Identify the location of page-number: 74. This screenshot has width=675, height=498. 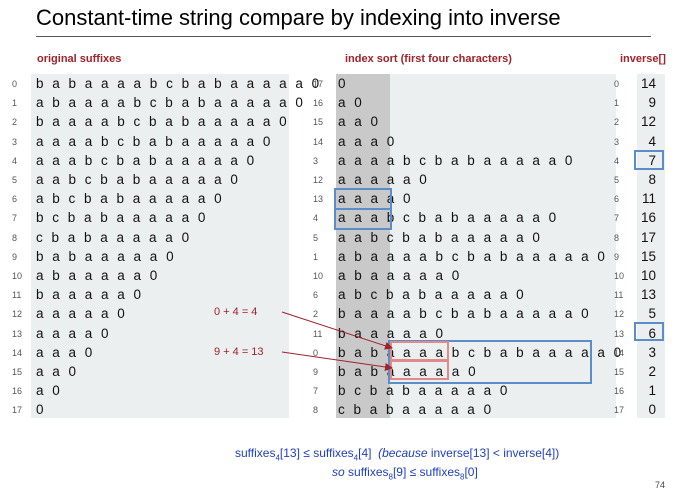
(659, 485).